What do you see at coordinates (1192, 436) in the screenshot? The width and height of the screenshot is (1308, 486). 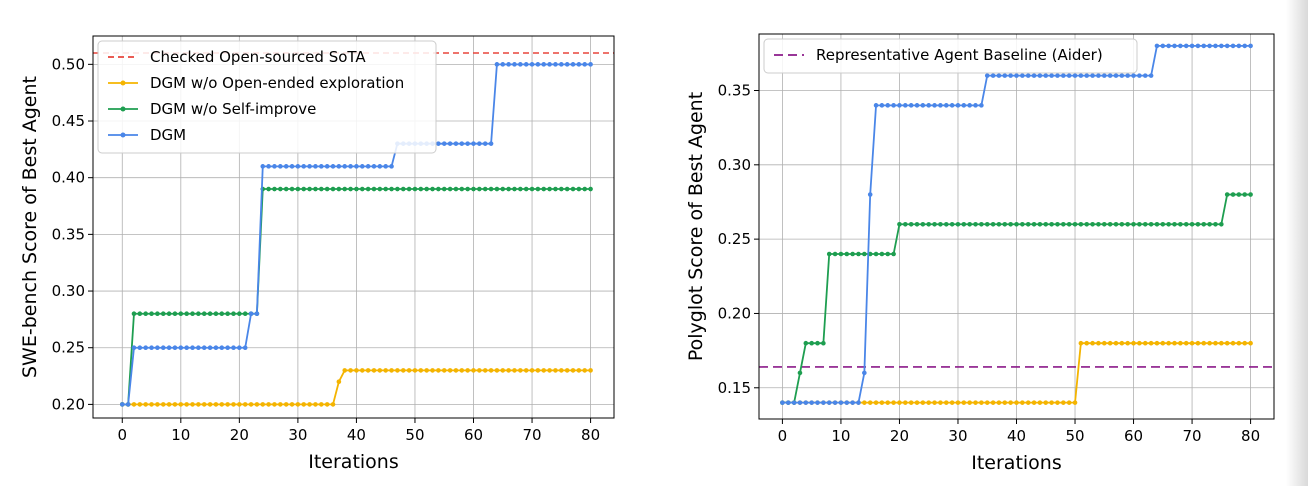 I see `x-tick-label: 70` at bounding box center [1192, 436].